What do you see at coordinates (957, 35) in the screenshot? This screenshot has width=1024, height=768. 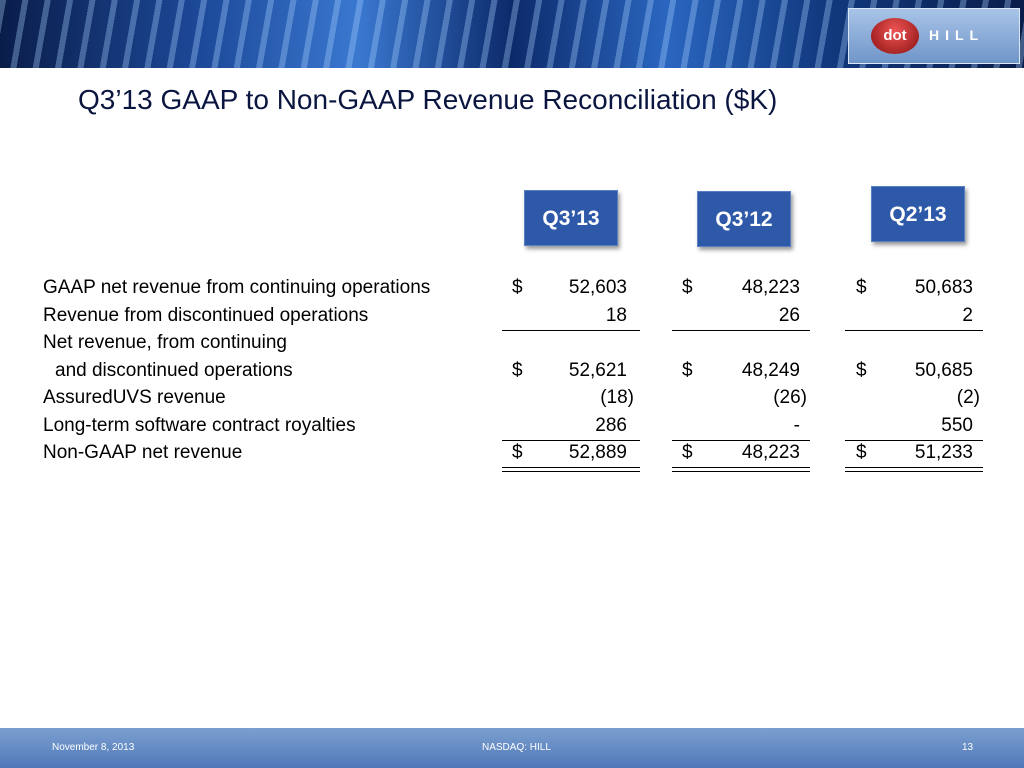 I see `logo-hill: HILL` at bounding box center [957, 35].